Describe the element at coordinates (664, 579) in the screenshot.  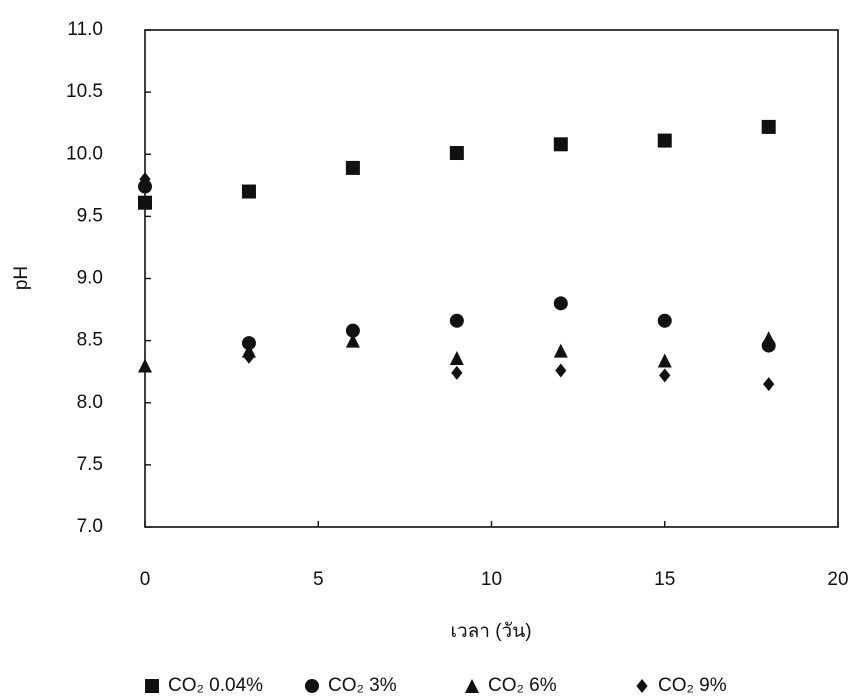
I see `x-tick-label: 15` at that location.